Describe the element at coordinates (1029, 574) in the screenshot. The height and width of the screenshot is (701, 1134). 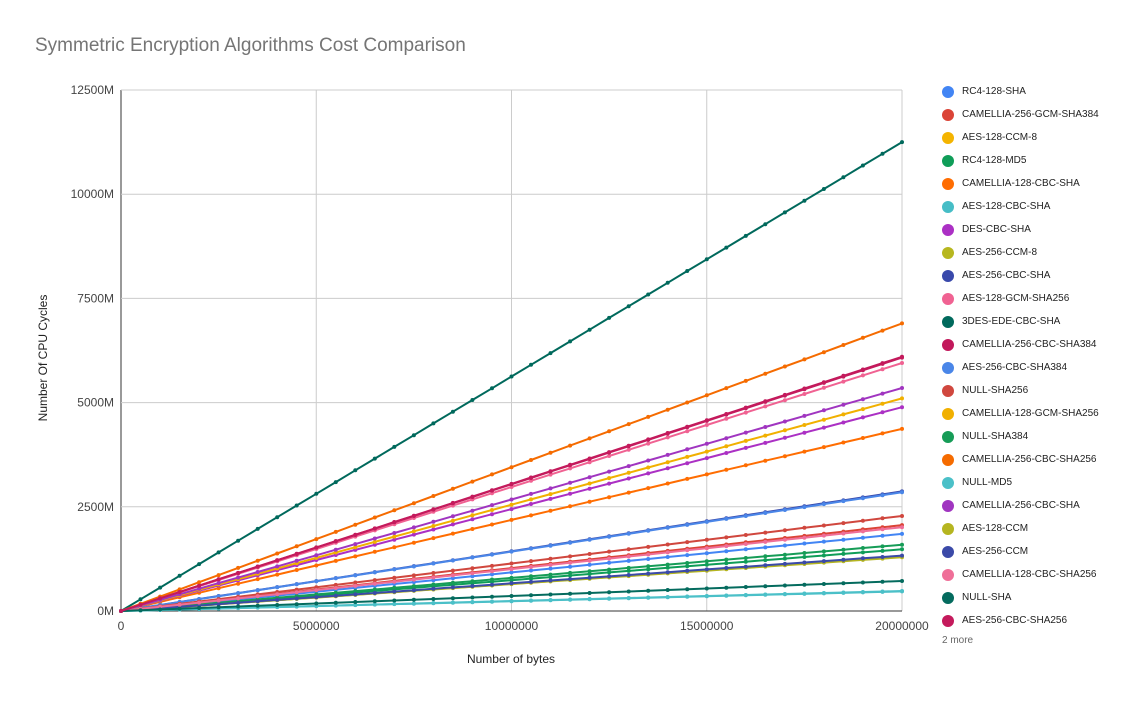
I see `legend-label: CAMELLIA-128-CBC-SHA256` at that location.